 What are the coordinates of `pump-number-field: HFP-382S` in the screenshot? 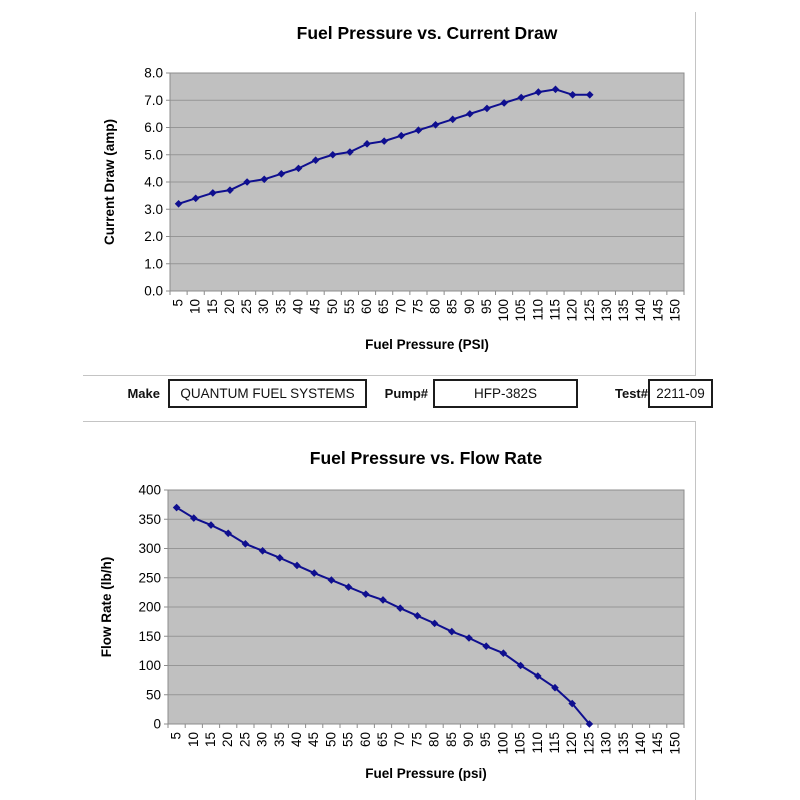 It's located at (505, 393).